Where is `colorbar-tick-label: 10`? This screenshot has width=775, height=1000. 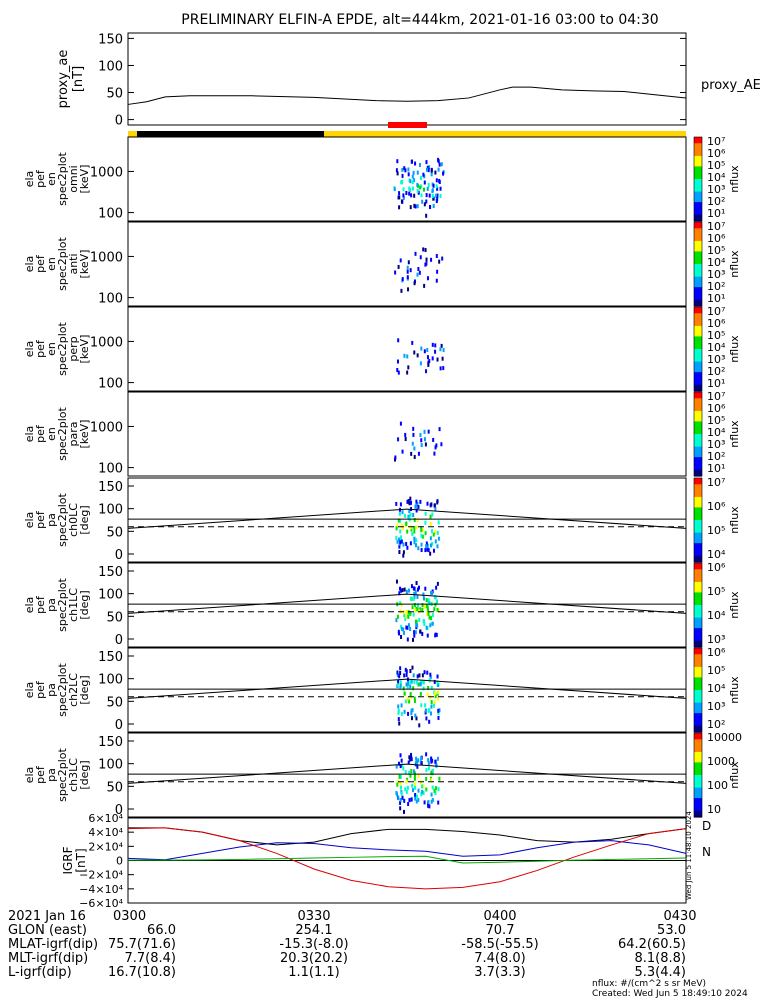 colorbar-tick-label: 10 is located at coordinates (714, 809).